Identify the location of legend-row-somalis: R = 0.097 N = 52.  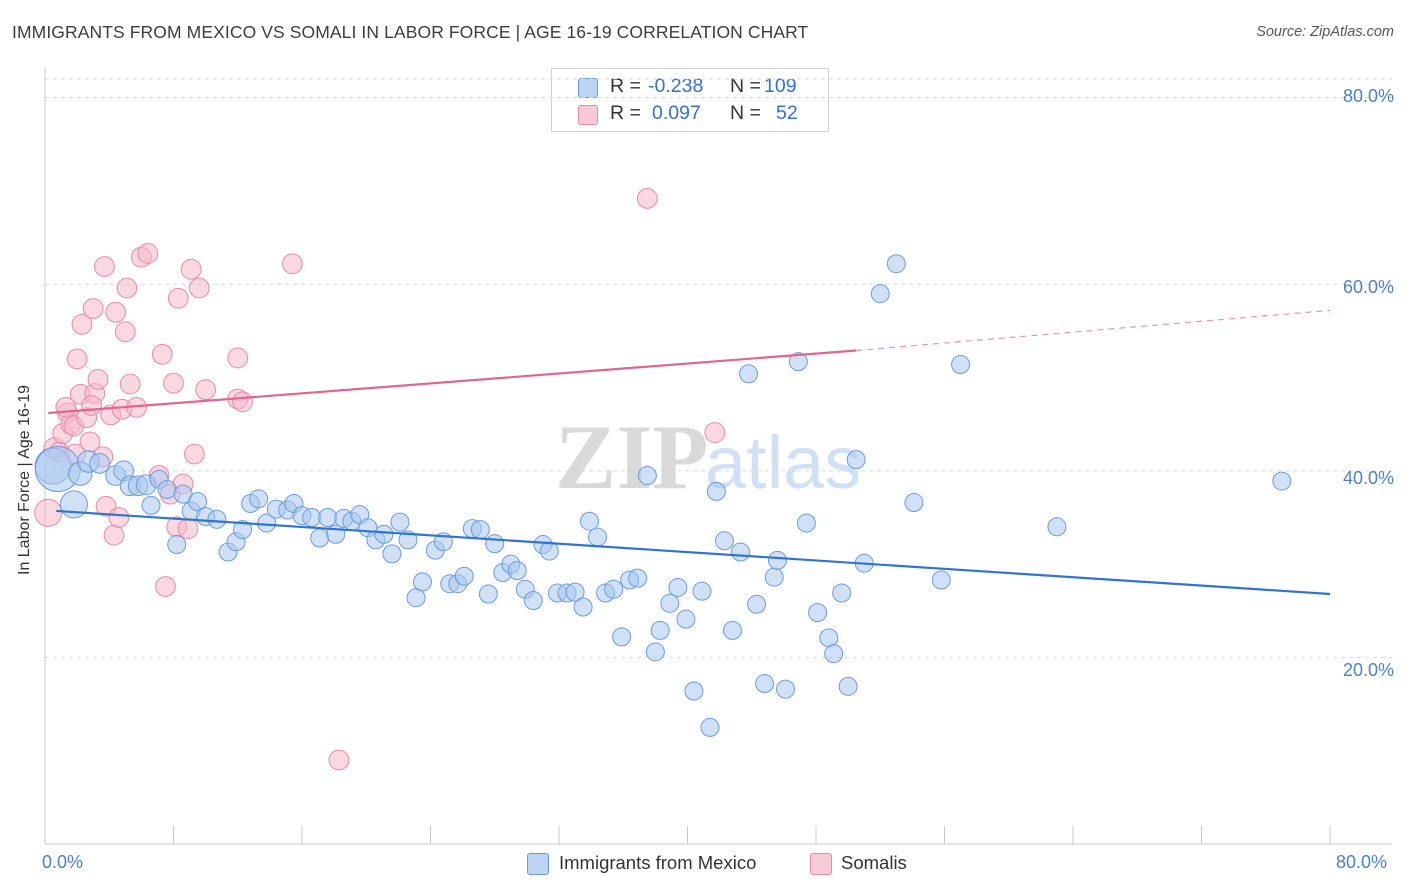
(690, 114).